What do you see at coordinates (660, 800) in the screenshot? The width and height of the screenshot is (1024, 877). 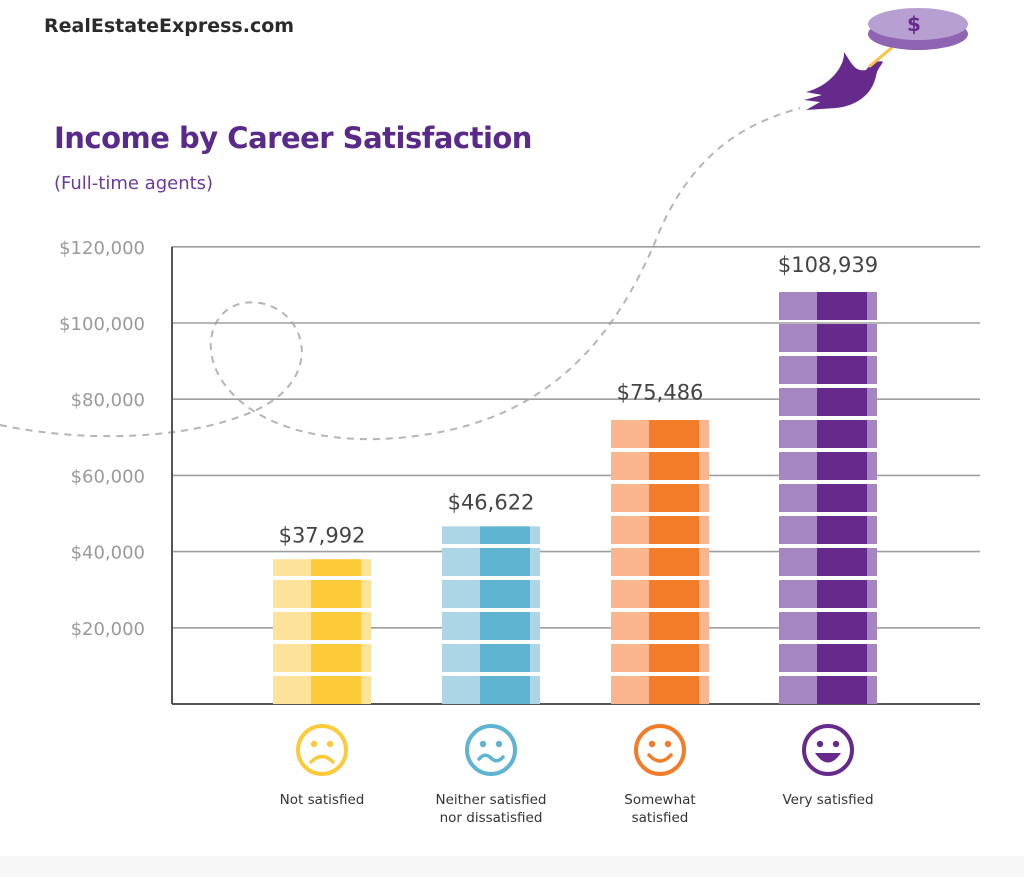 I see `x-category-label-line: Somewhat` at bounding box center [660, 800].